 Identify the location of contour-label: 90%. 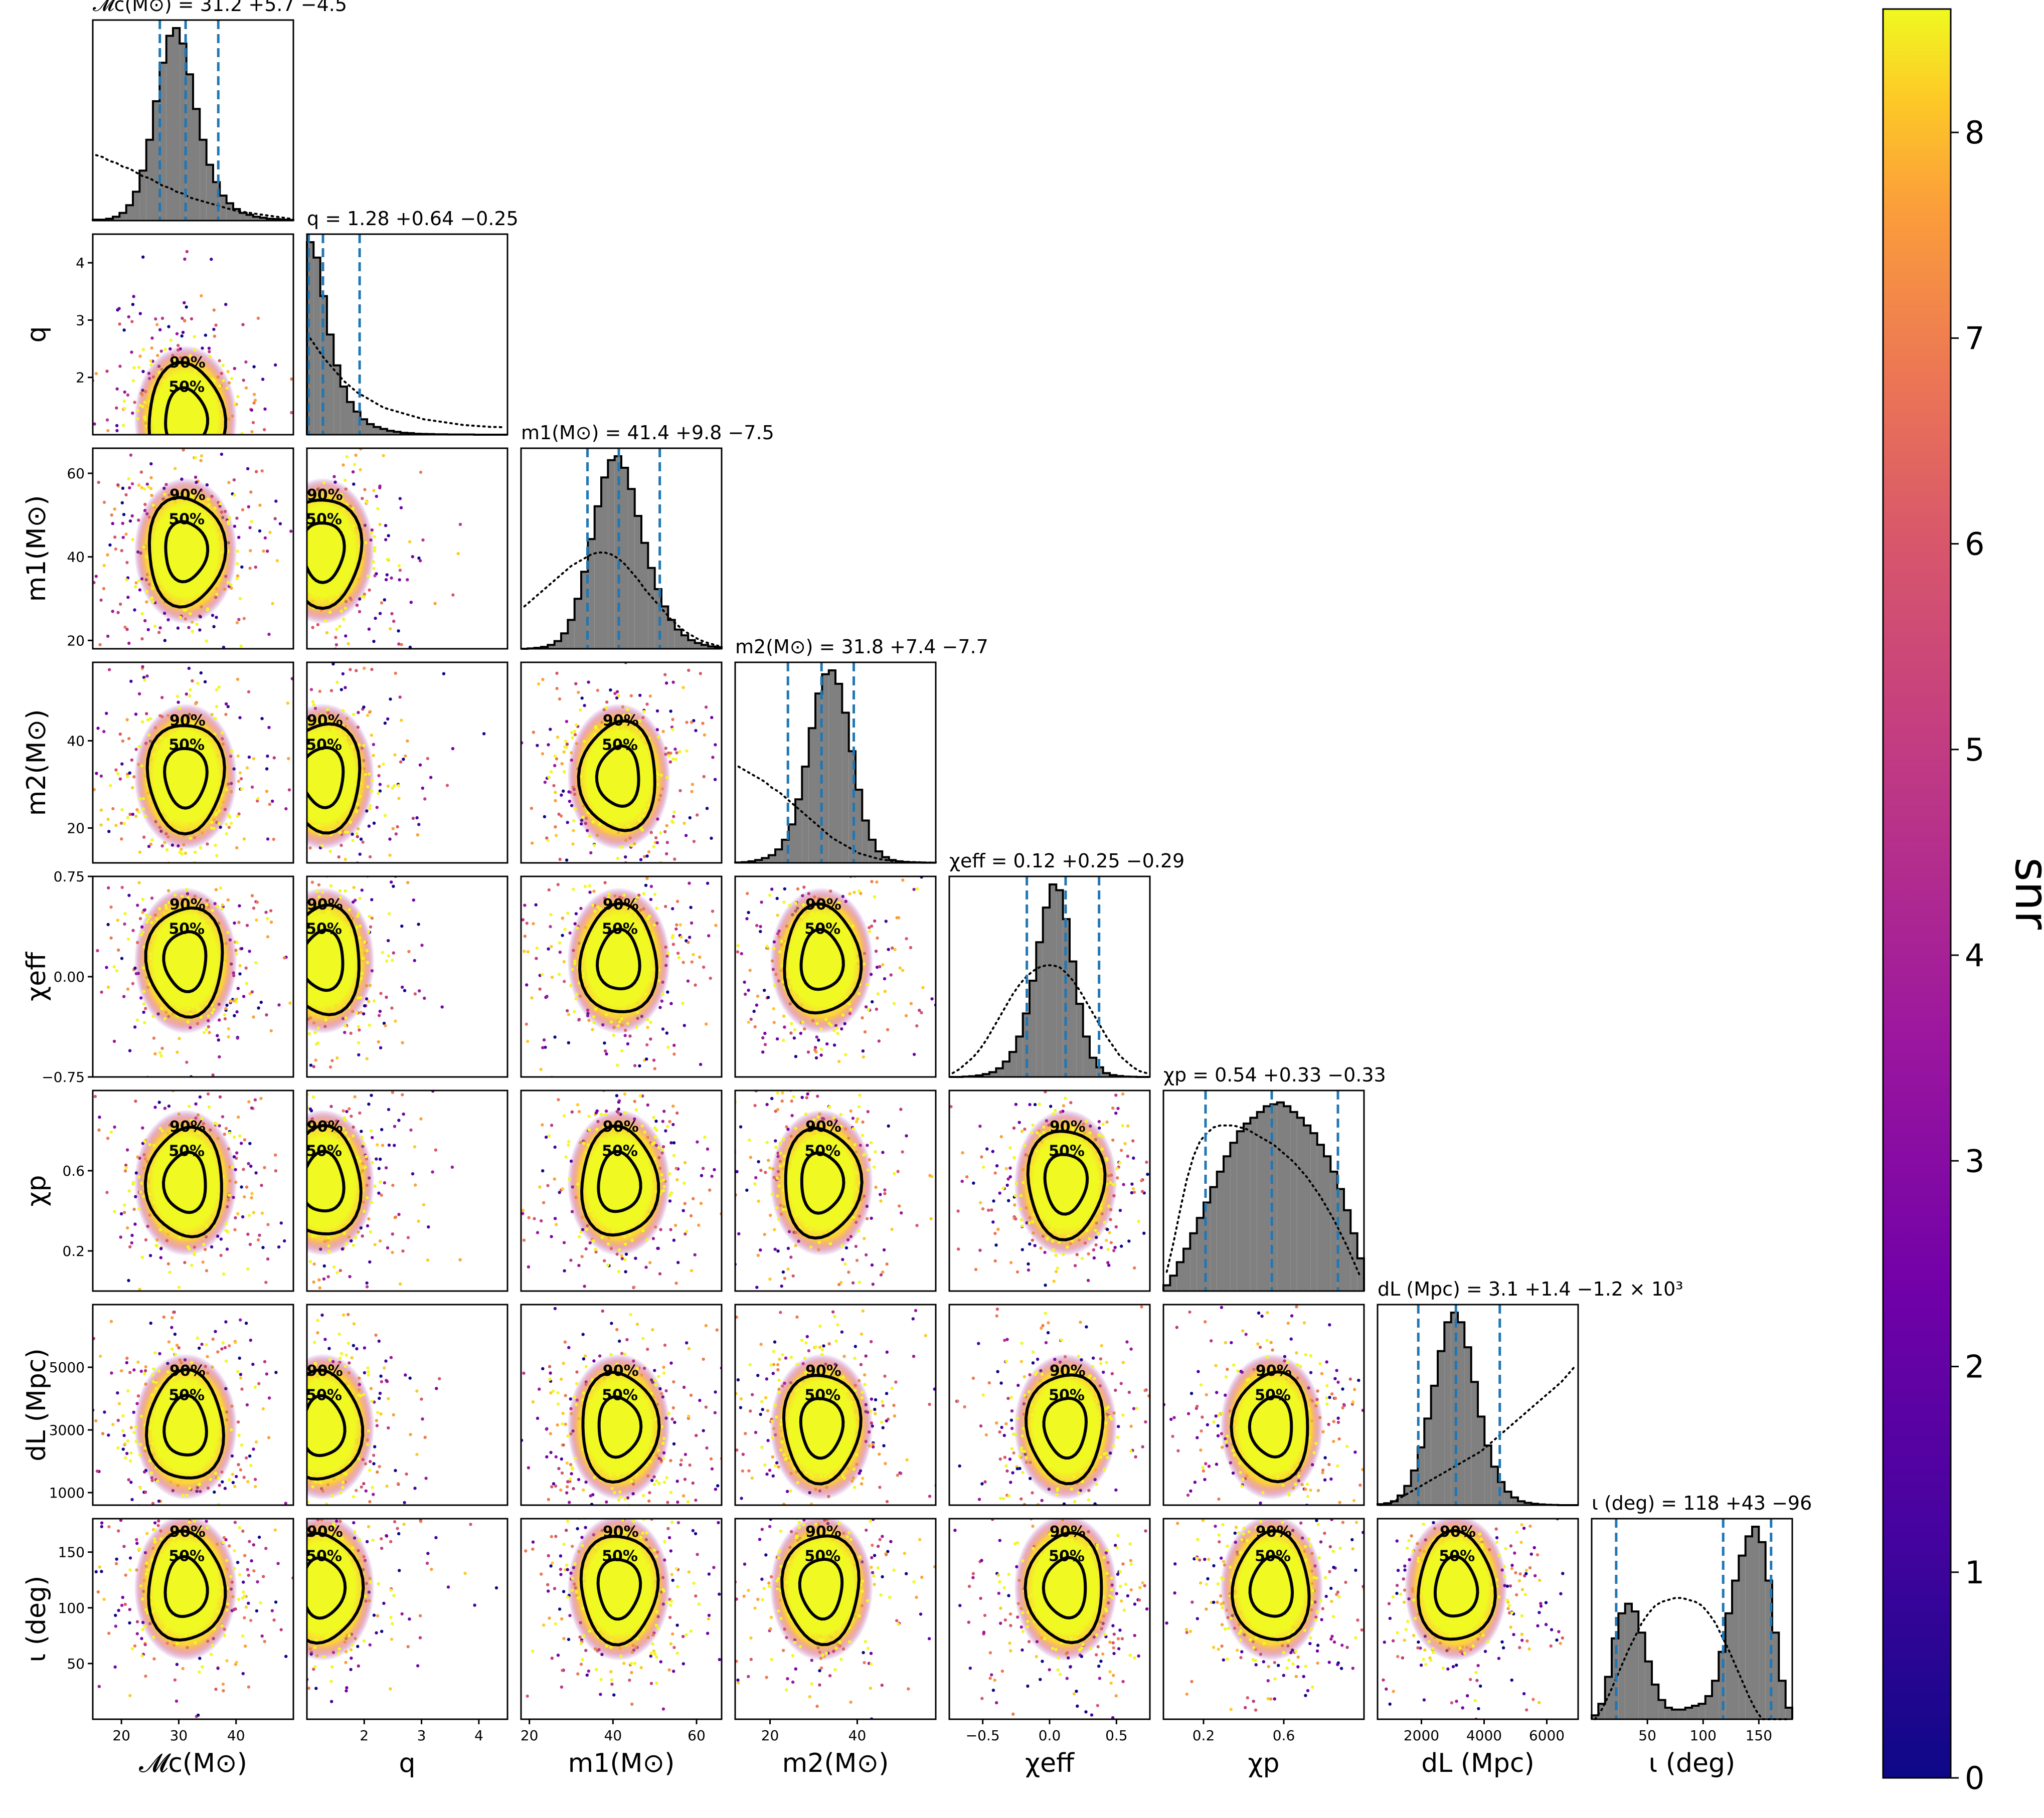
(187, 495).